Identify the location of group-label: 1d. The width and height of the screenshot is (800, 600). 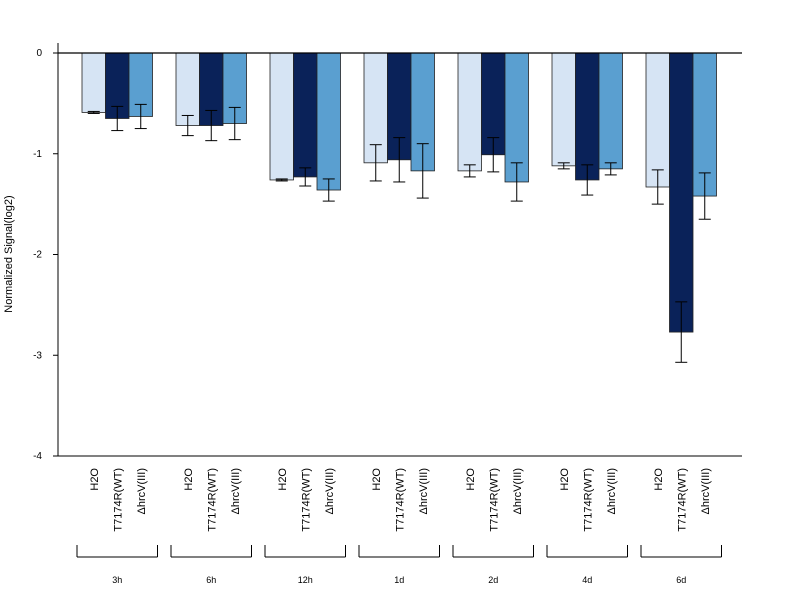
(399, 580).